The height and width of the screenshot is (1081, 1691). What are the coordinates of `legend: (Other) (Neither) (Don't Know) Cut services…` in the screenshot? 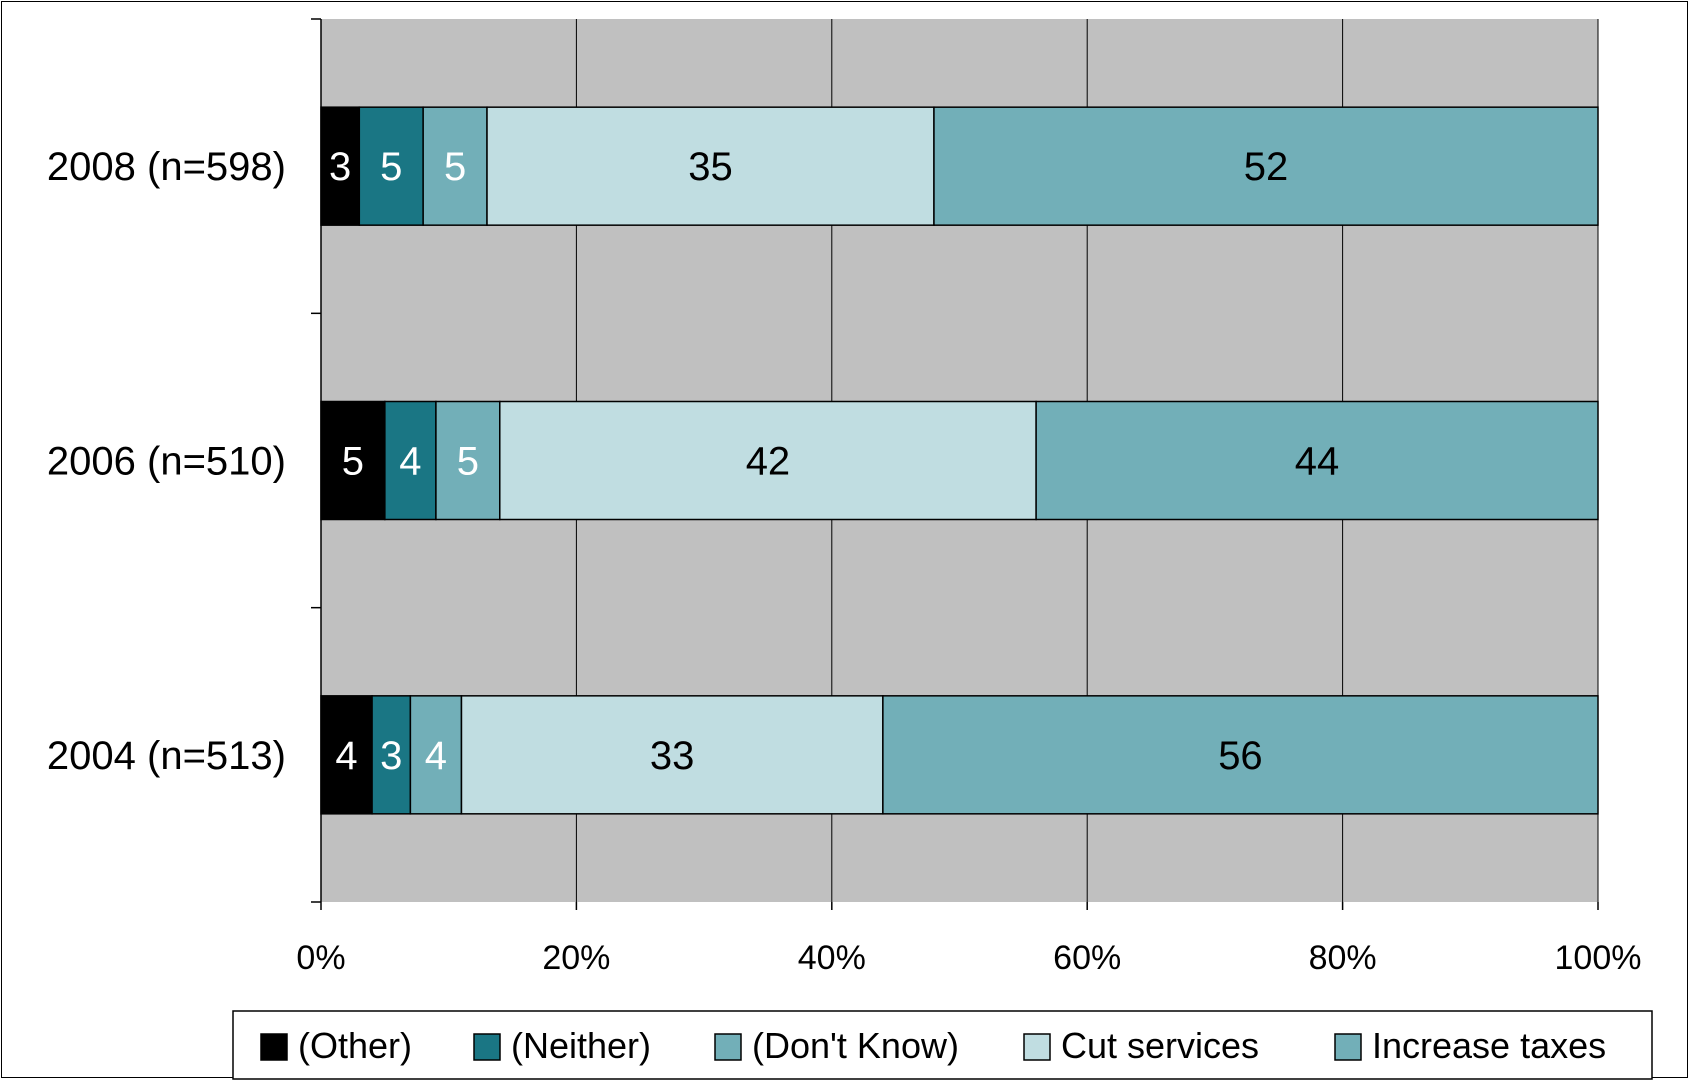 It's located at (942, 1045).